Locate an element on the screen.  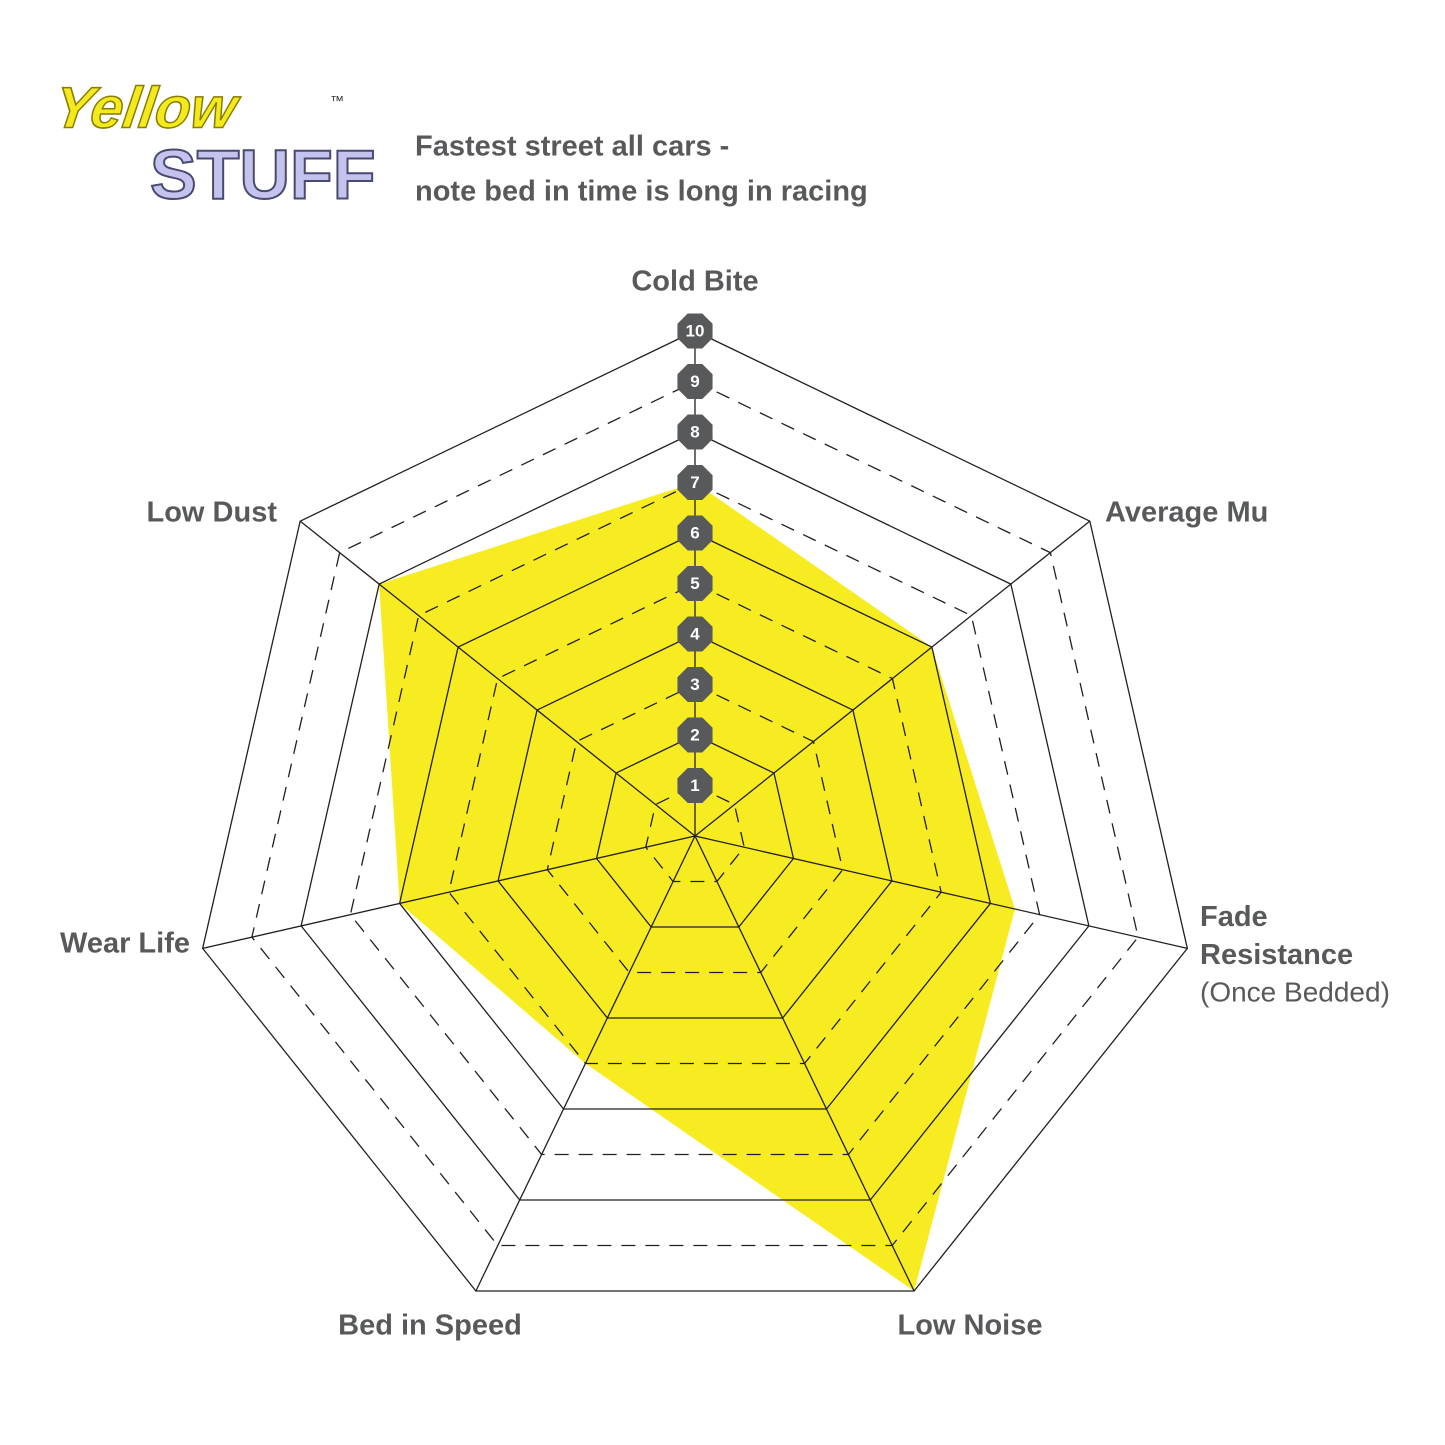
r-tick-label: 8 is located at coordinates (694, 431).